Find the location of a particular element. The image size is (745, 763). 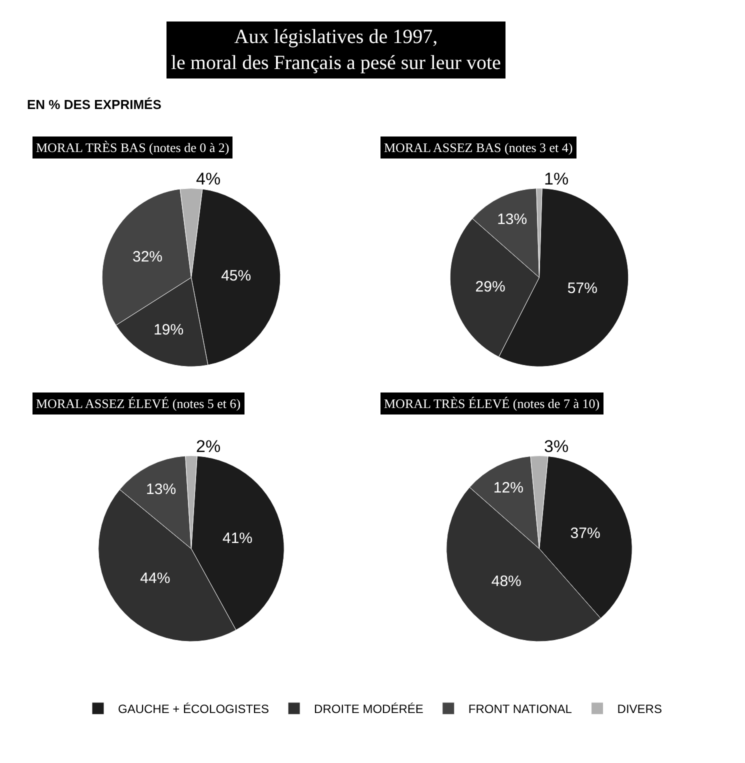

data-label: 48% is located at coordinates (506, 581).